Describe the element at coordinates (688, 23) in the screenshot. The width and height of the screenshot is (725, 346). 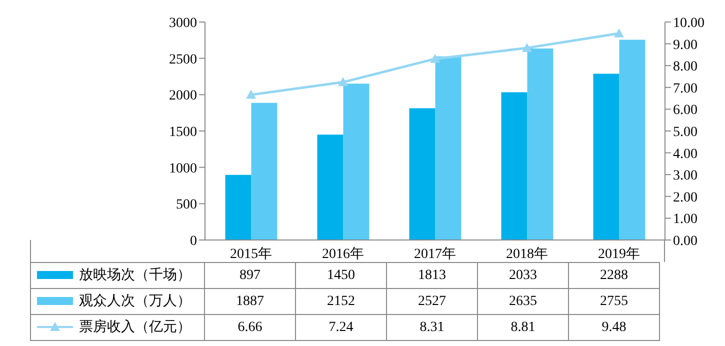
I see `y2-tick-label: 10.00` at that location.